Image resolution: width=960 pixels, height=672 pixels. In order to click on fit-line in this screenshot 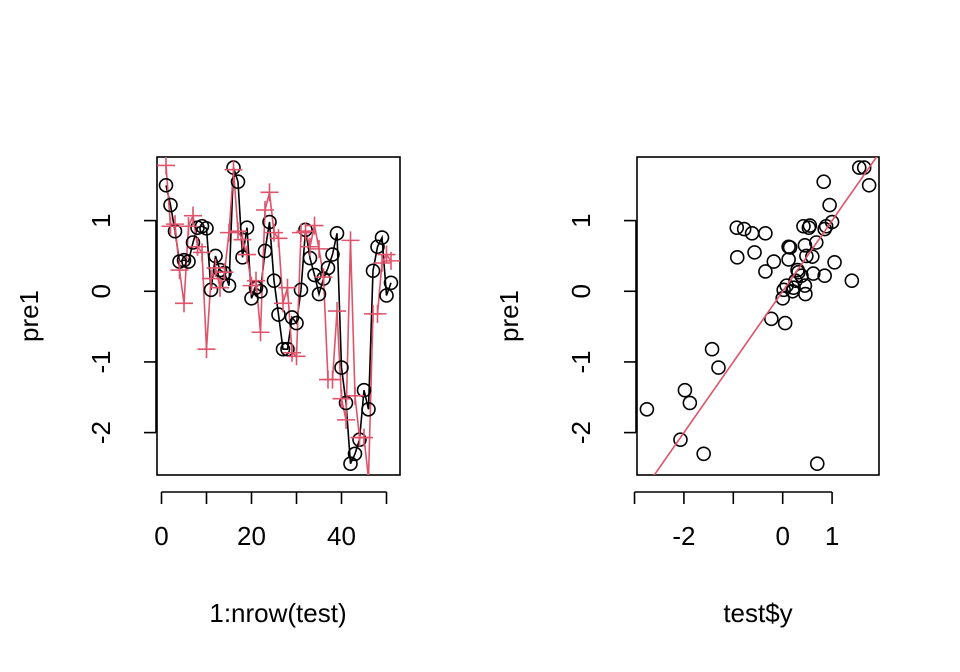, I will do `click(765, 316)`.